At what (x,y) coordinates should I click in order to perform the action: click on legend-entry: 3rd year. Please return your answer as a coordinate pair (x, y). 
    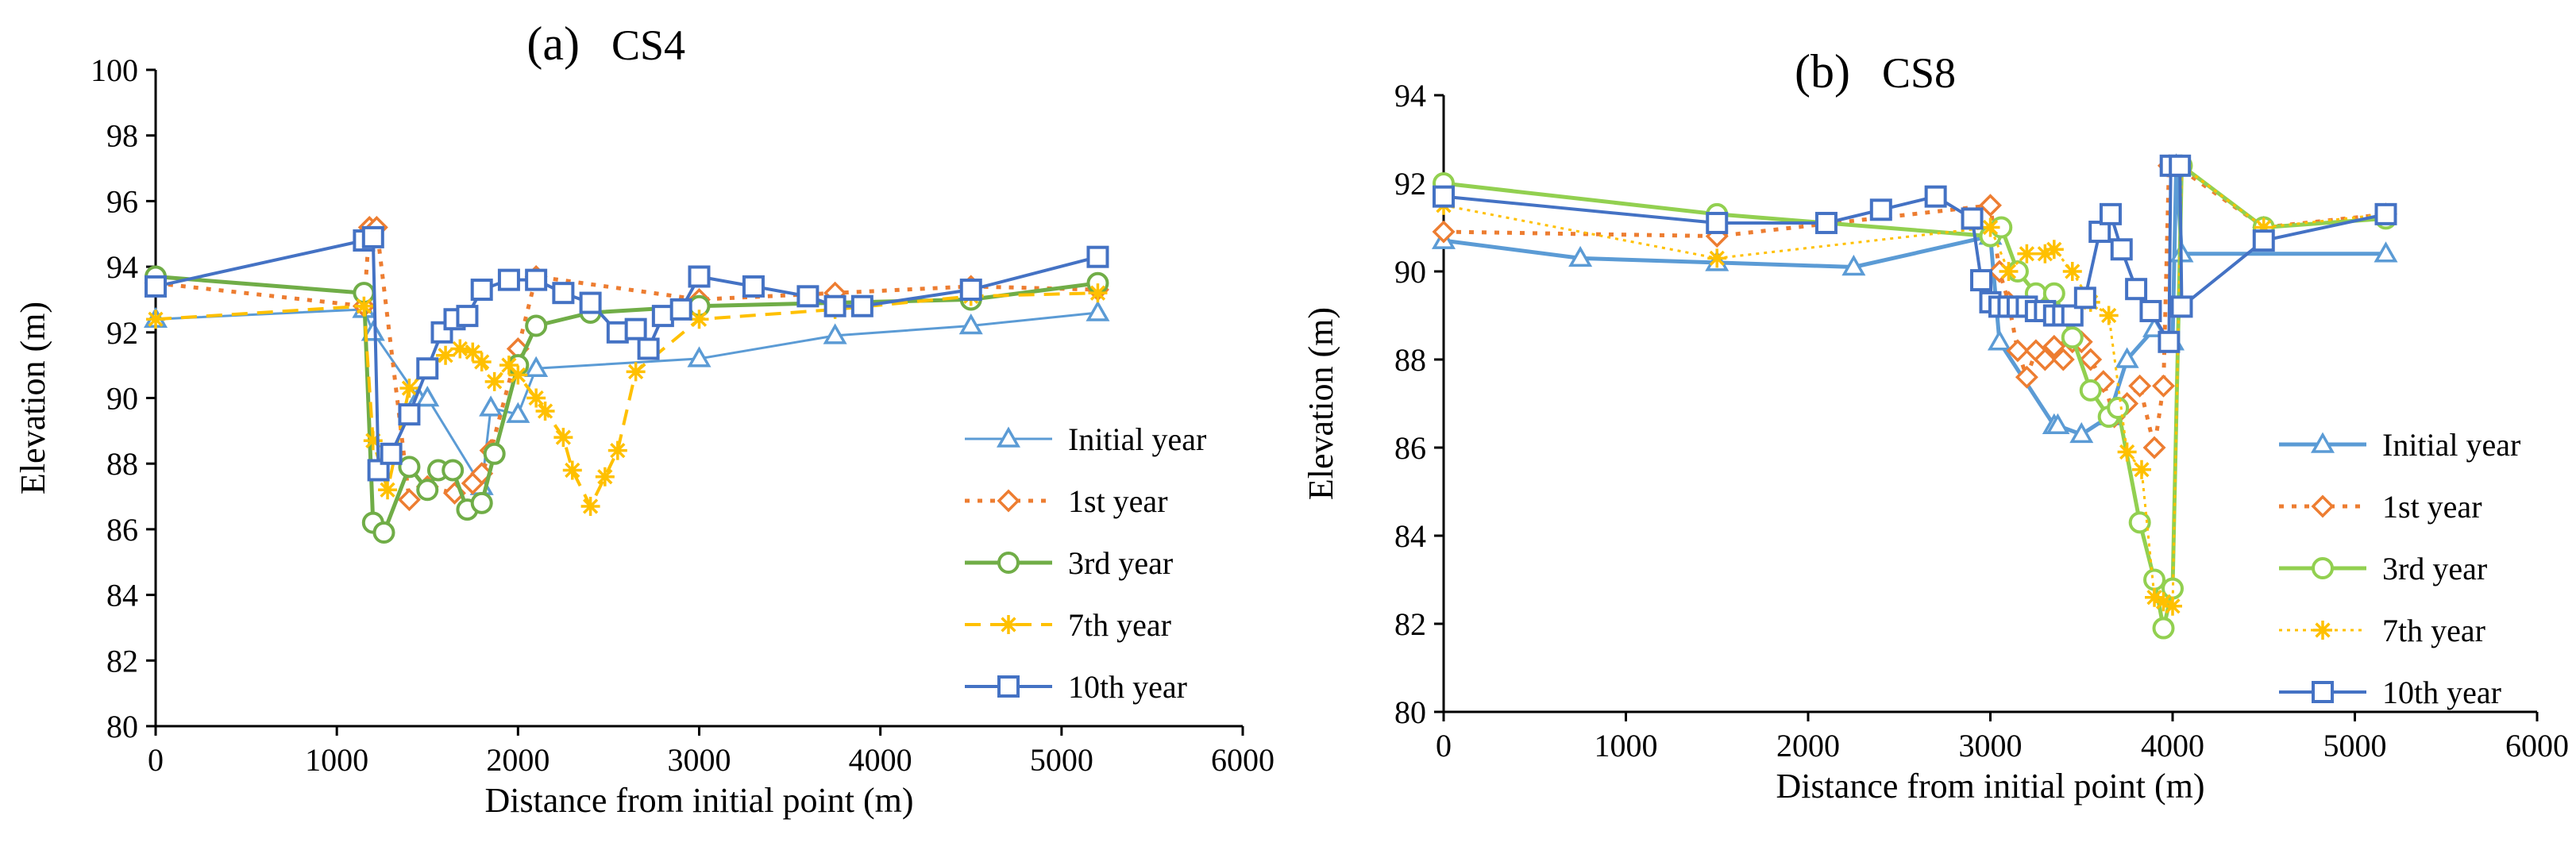
    Looking at the image, I should click on (2383, 568).